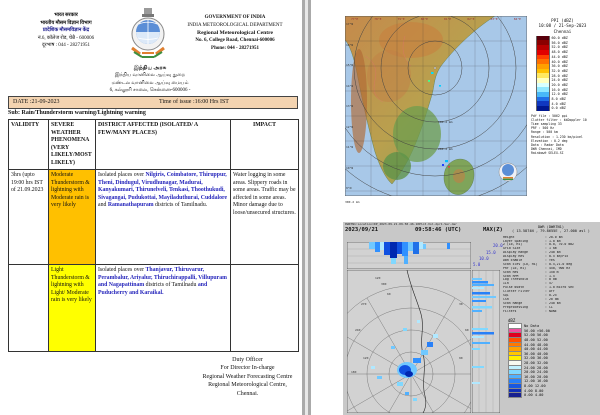 The height and width of the screenshot is (415, 600). What do you see at coordinates (194, 102) in the screenshot?
I see `issue-time: Time of issue :16:00 Hrs IST` at bounding box center [194, 102].